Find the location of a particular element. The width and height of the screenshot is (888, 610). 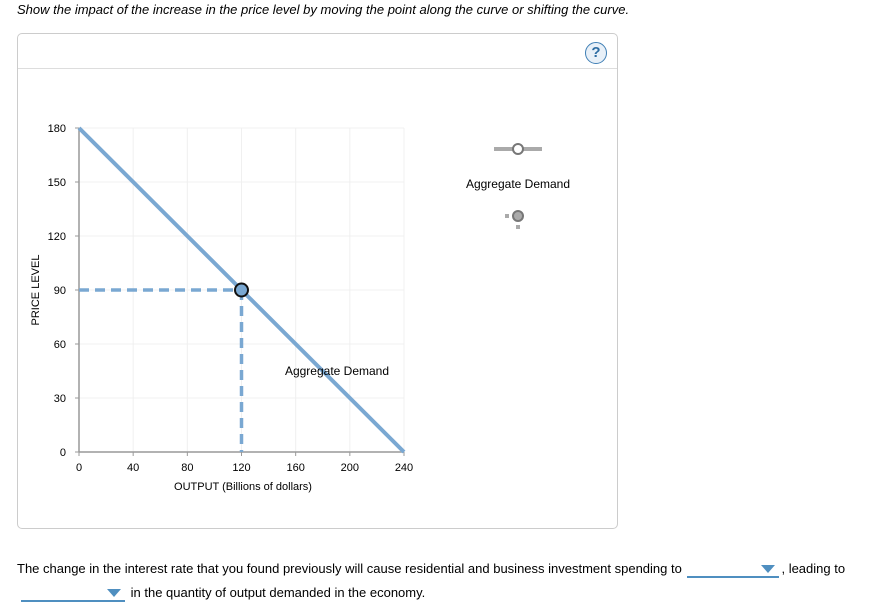

line-tool-handle-icon is located at coordinates (518, 149).